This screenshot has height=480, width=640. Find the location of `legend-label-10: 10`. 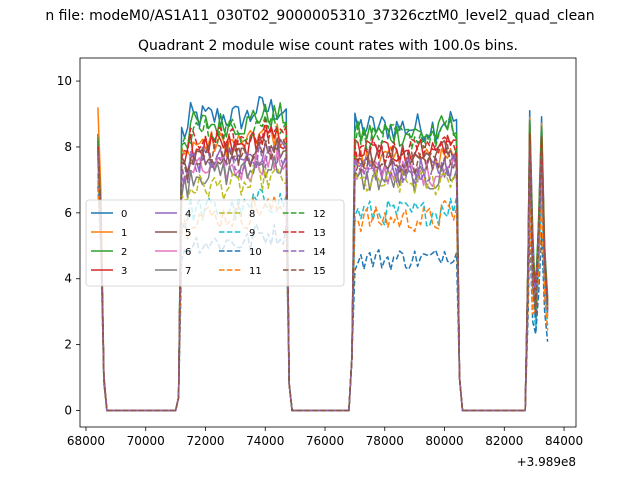

legend-label-10: 10 is located at coordinates (255, 252).